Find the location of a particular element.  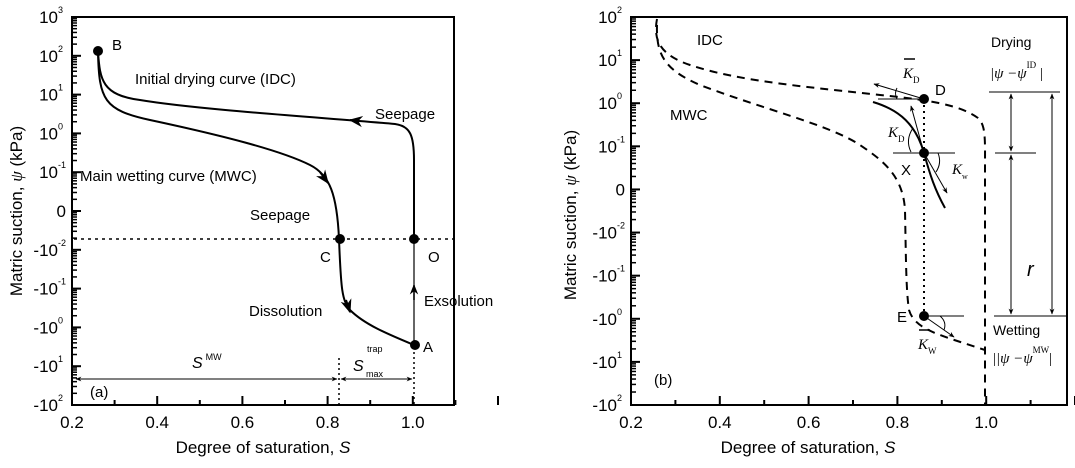

dissolution-label-a: Dissolution is located at coordinates (285, 311).